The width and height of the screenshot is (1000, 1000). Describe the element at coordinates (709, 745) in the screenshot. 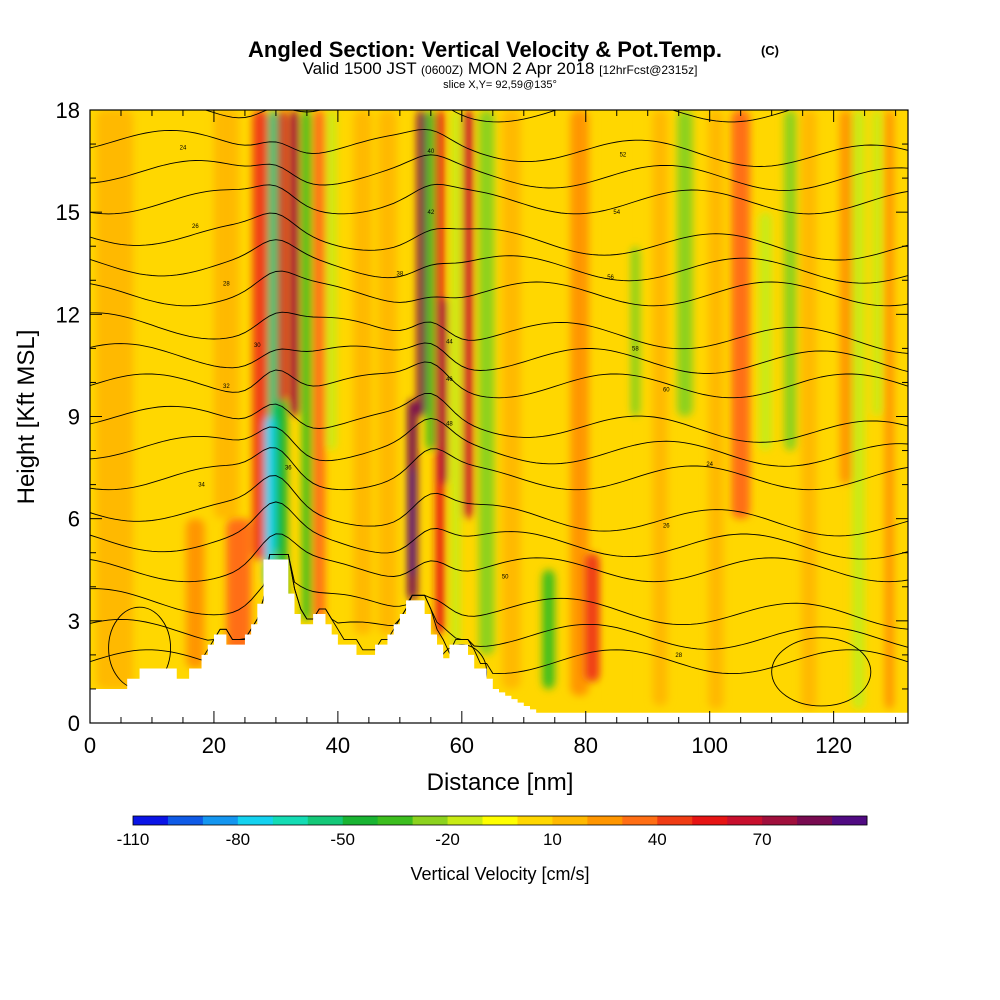

I see `x-tick-label: 100` at that location.